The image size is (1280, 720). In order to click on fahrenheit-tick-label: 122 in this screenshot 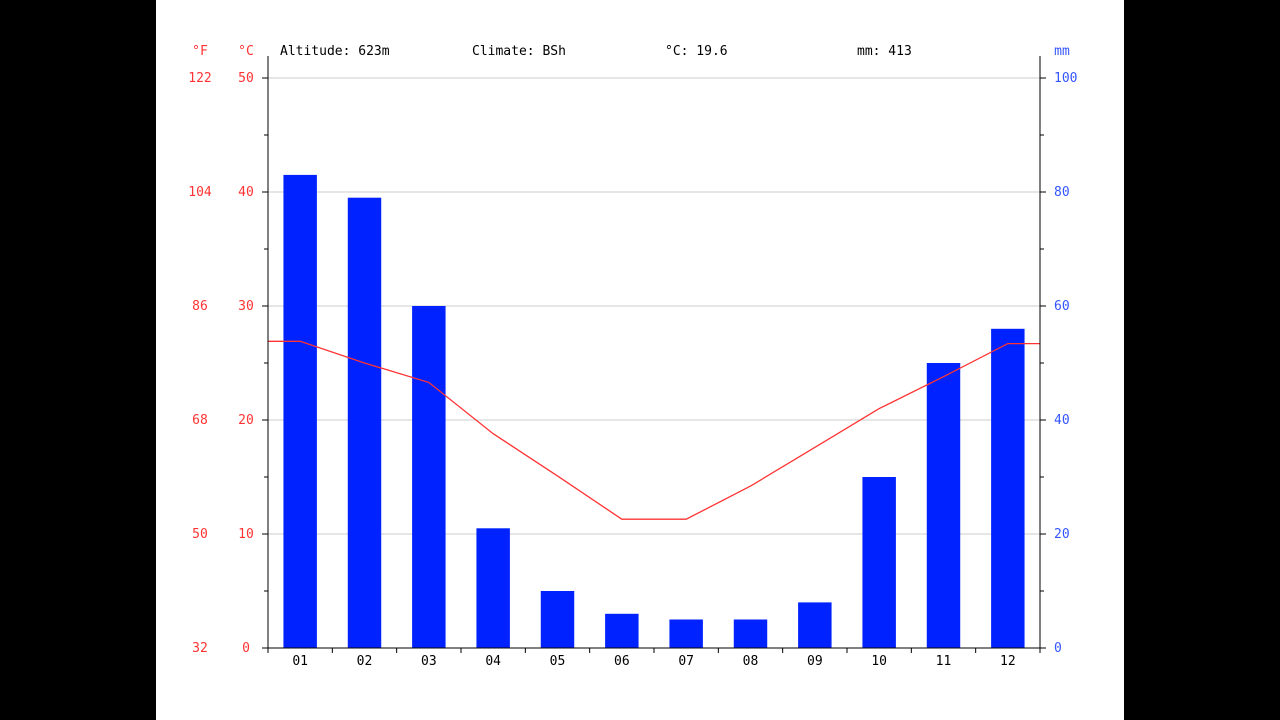, I will do `click(199, 78)`.